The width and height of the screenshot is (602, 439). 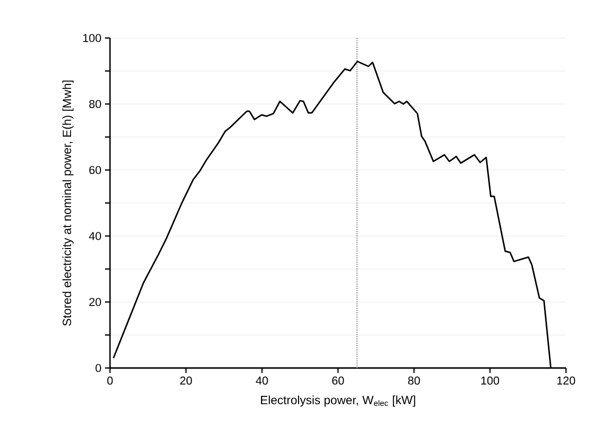 What do you see at coordinates (95, 104) in the screenshot?
I see `y-tick-label: 80` at bounding box center [95, 104].